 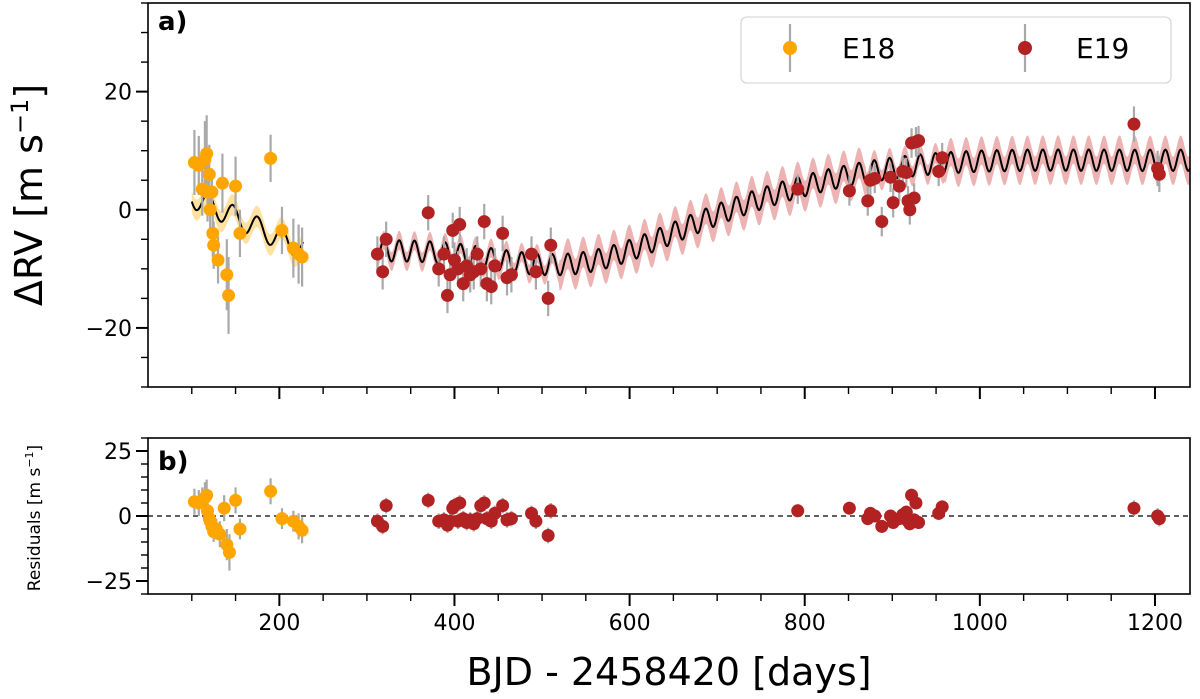 I want to click on legend-e18-marker, so click(x=790, y=48).